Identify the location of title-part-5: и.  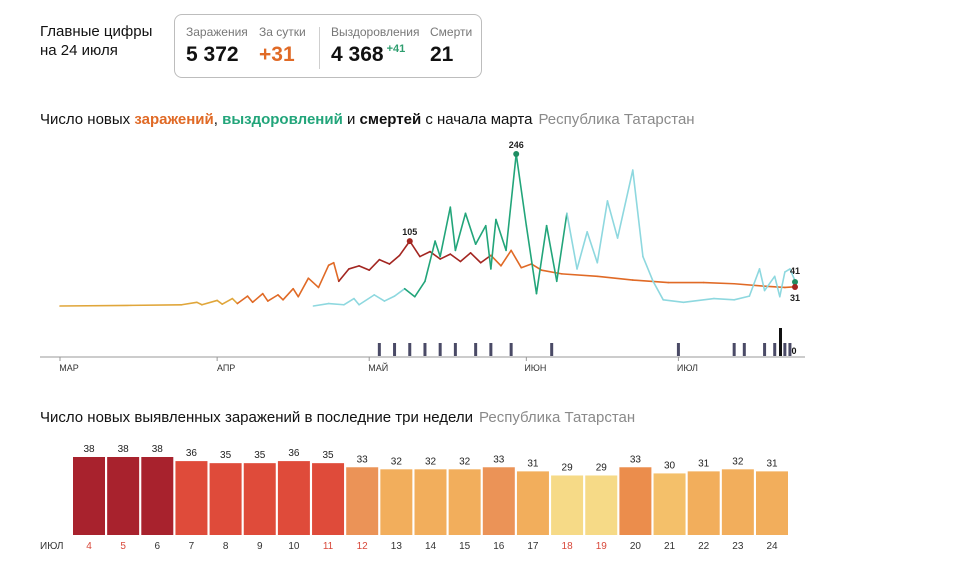
(351, 119).